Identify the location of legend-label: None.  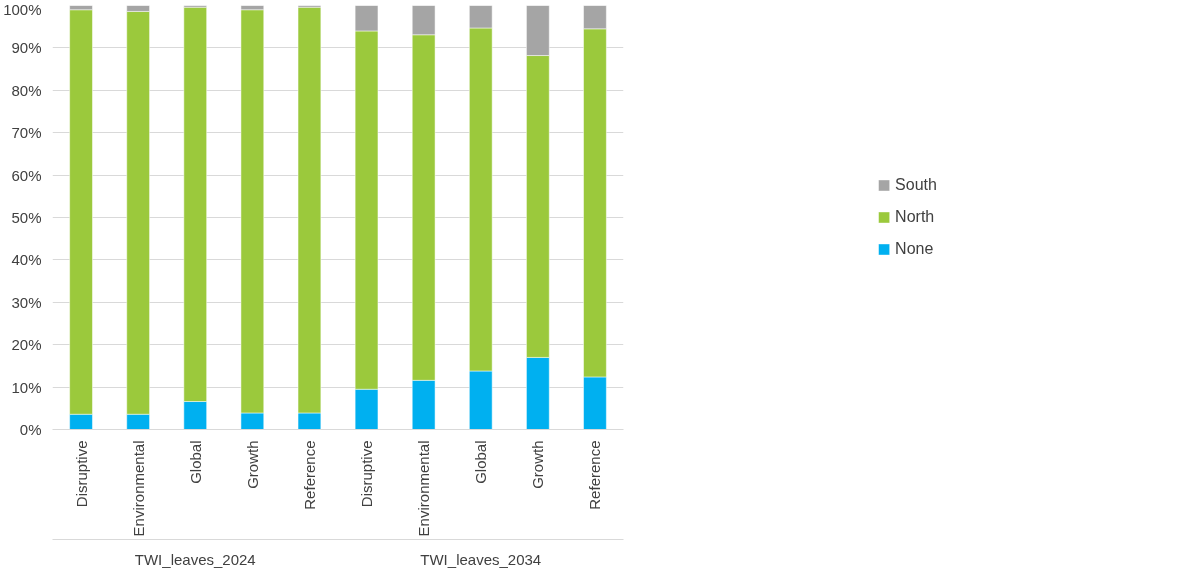
(914, 249).